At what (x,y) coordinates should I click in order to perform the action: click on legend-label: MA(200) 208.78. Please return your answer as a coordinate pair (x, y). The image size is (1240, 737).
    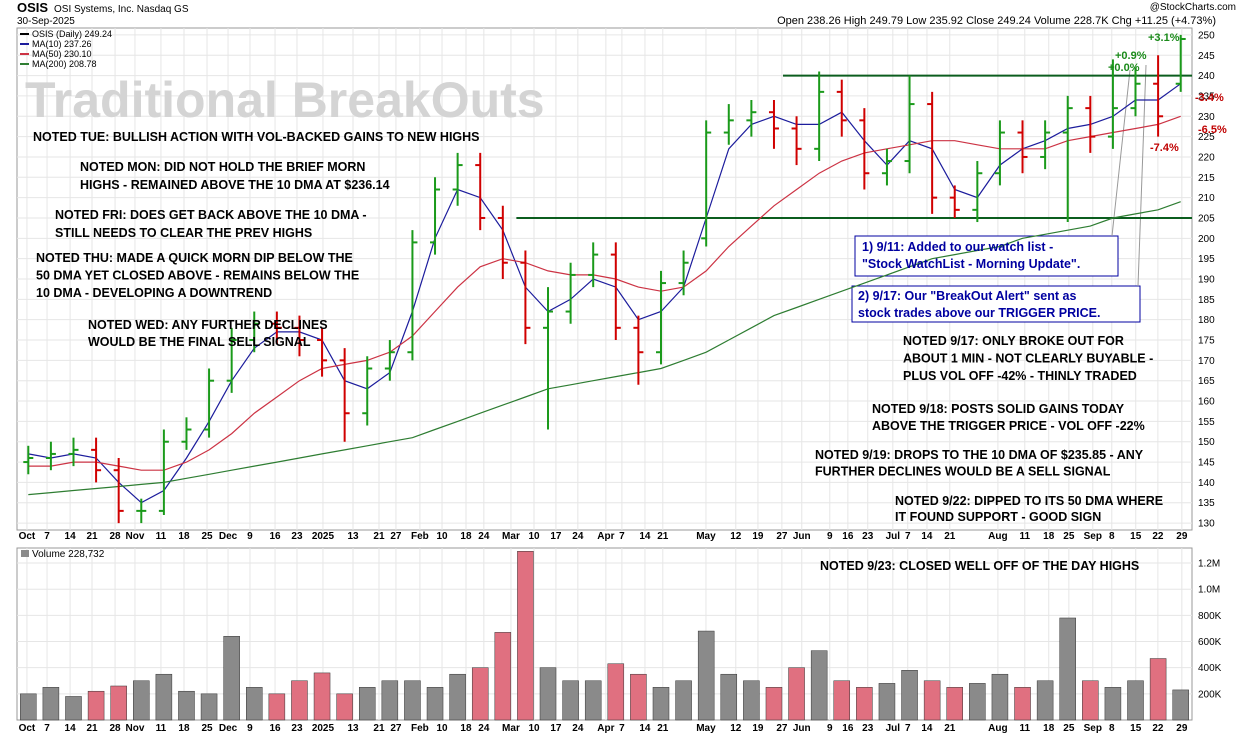
    Looking at the image, I should click on (64, 64).